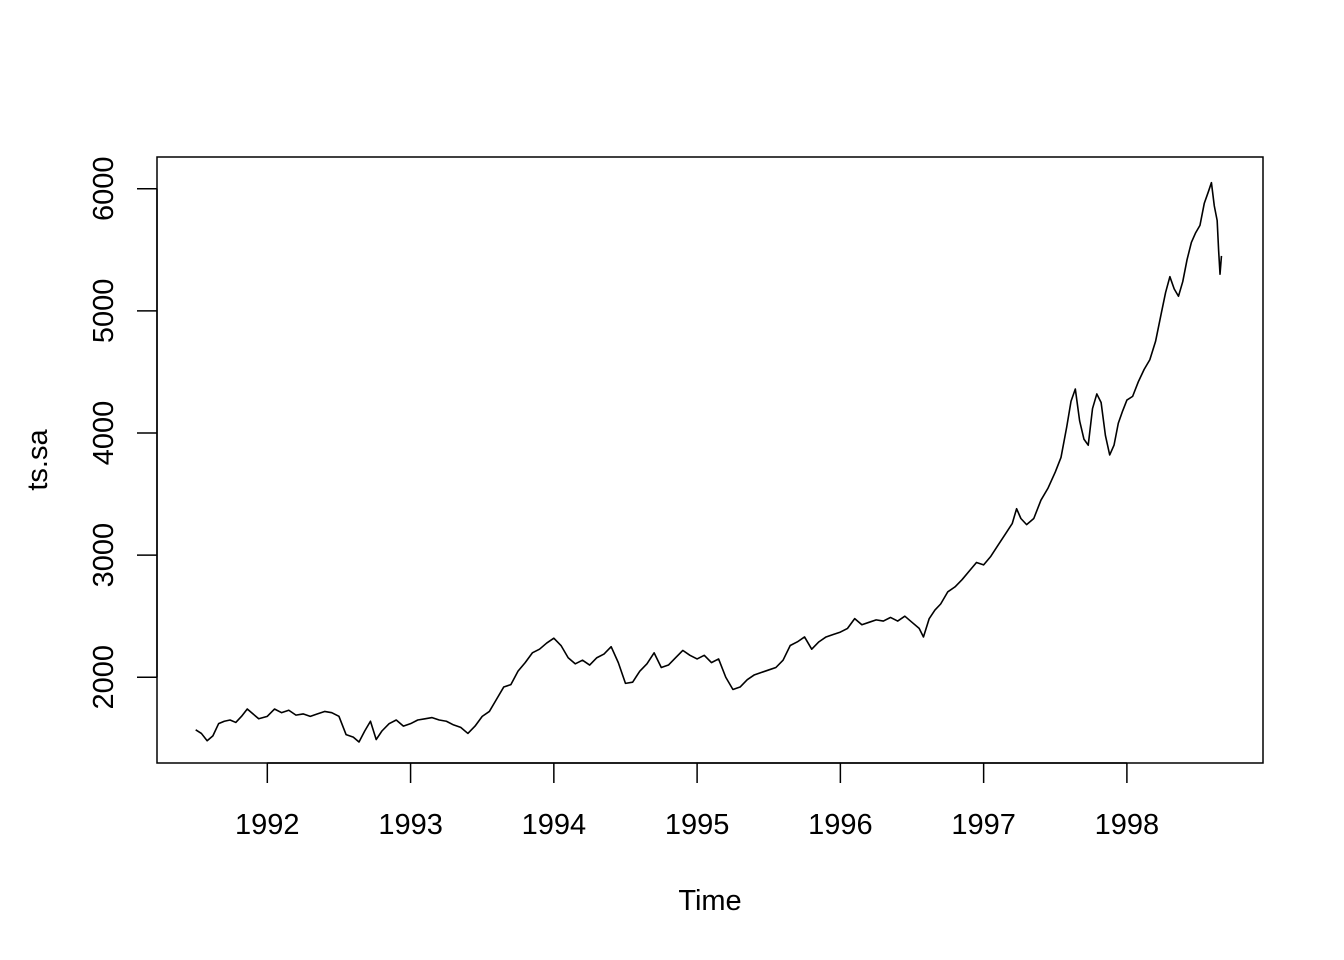 Image resolution: width=1344 pixels, height=960 pixels. Describe the element at coordinates (104, 555) in the screenshot. I see `y-tick-label: 3000` at that location.